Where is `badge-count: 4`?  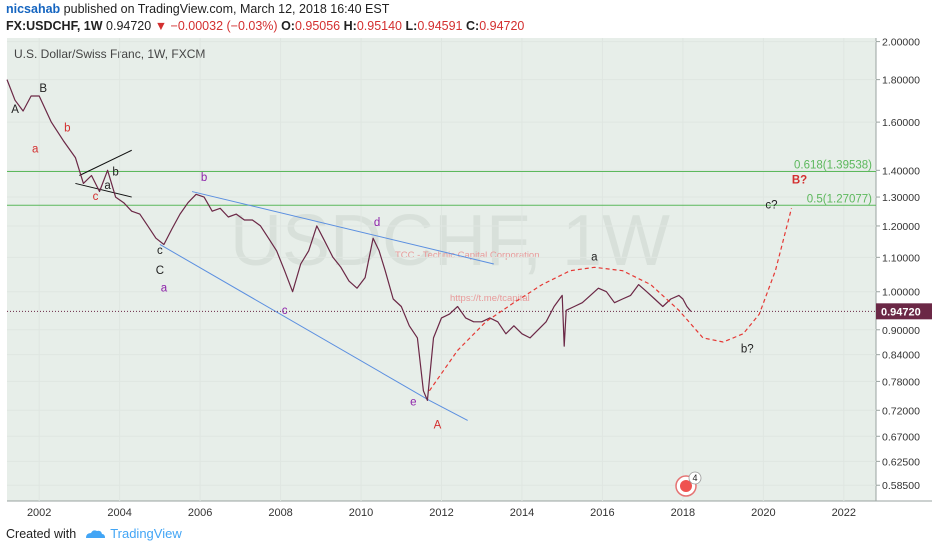
badge-count: 4 is located at coordinates (694, 478).